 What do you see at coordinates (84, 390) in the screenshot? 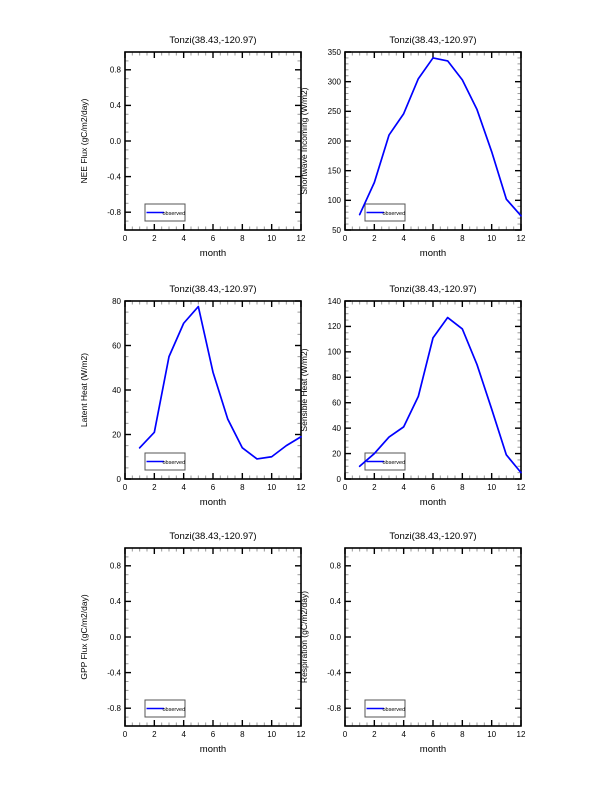
I see `y-axis-label: Latent Heat (W/m2)` at bounding box center [84, 390].